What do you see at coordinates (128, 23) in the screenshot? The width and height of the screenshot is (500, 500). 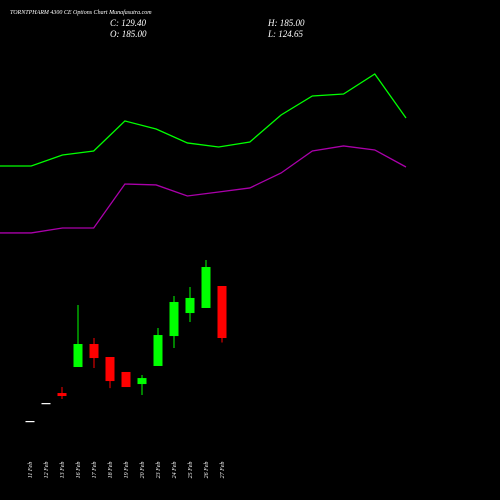 I see `close-stat: C: 129.40` at bounding box center [128, 23].